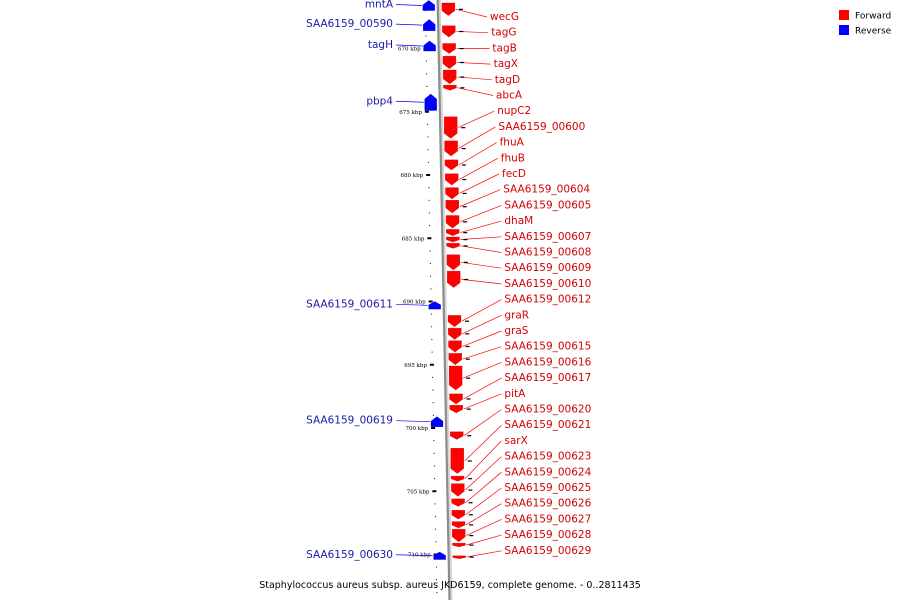 This screenshot has height=600, width=900. What do you see at coordinates (547, 457) in the screenshot?
I see `forward-gene-label: SAA6159_00623` at bounding box center [547, 457].